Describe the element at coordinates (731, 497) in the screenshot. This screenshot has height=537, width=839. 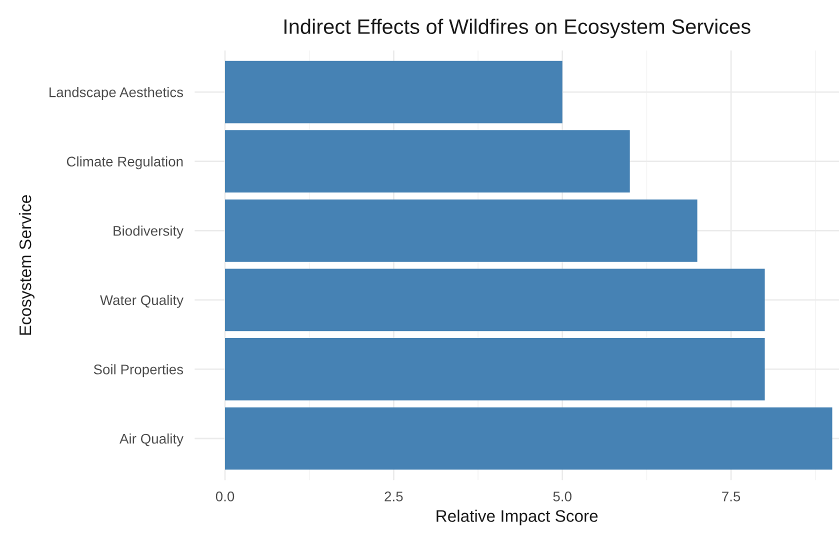
I see `x-tick-label: 7.5` at that location.